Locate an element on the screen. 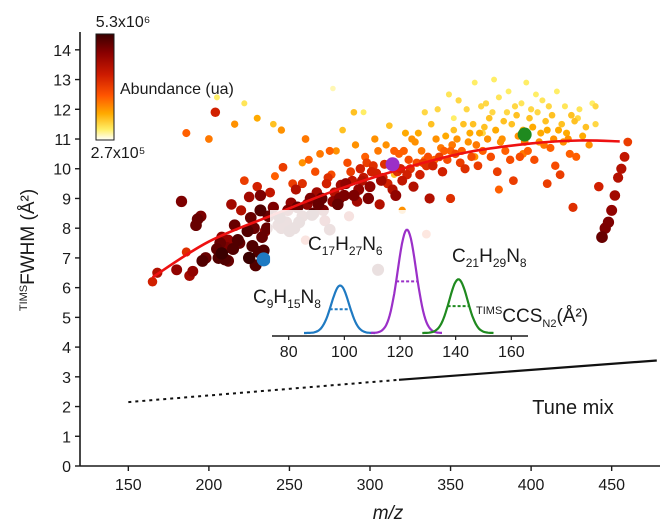  y-tick-label: 6 is located at coordinates (66, 289).